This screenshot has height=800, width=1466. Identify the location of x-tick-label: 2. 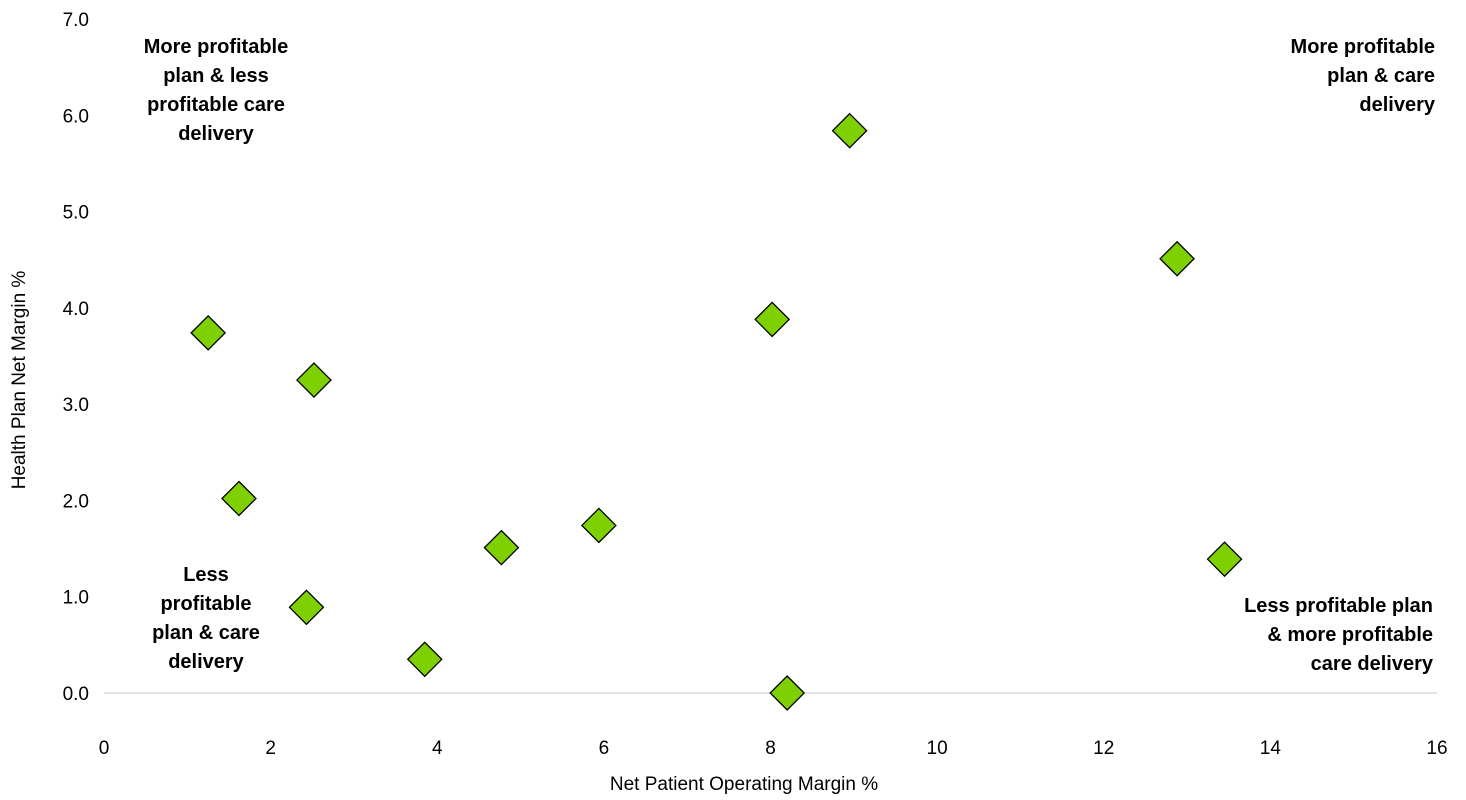
(270, 748).